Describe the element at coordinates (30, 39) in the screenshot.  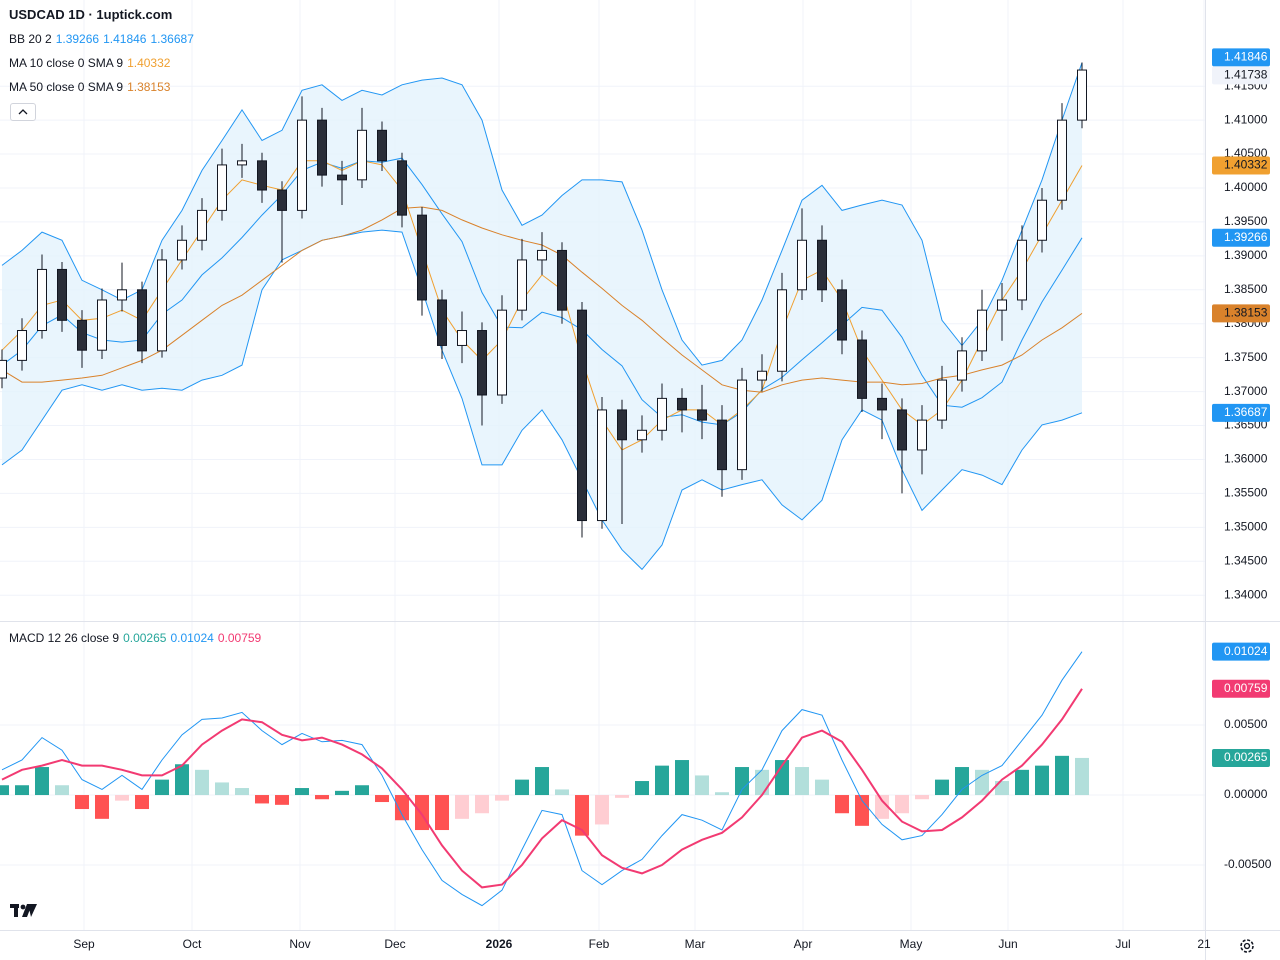
I see `legend-label: BB 20 2` at that location.